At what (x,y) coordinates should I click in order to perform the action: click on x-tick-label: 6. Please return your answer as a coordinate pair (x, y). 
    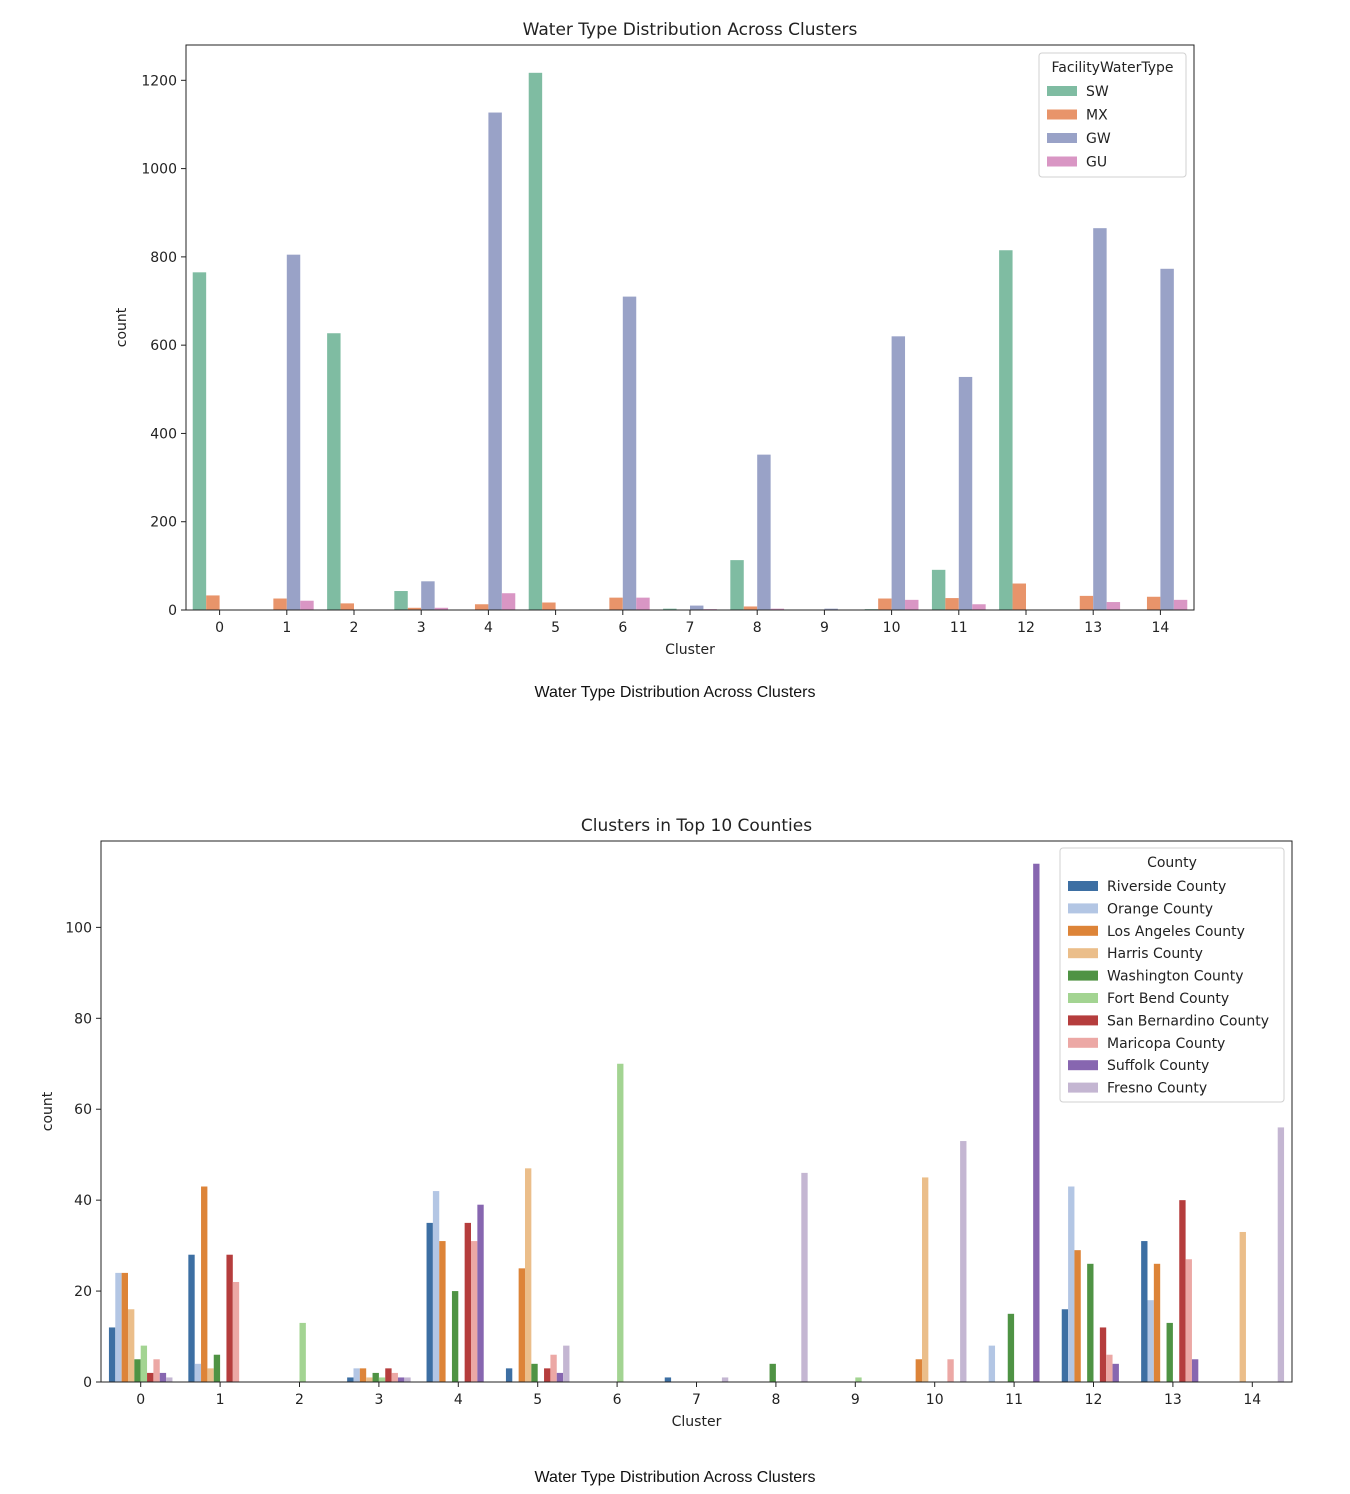
    Looking at the image, I should click on (622, 628).